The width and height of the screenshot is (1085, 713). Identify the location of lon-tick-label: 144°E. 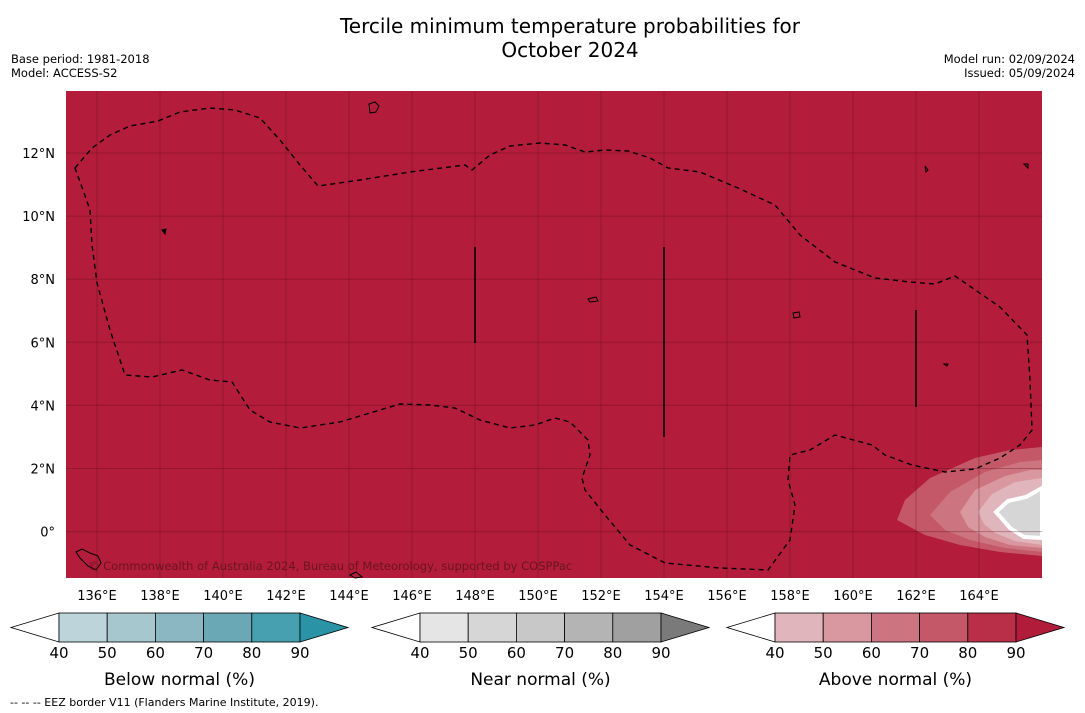
(349, 596).